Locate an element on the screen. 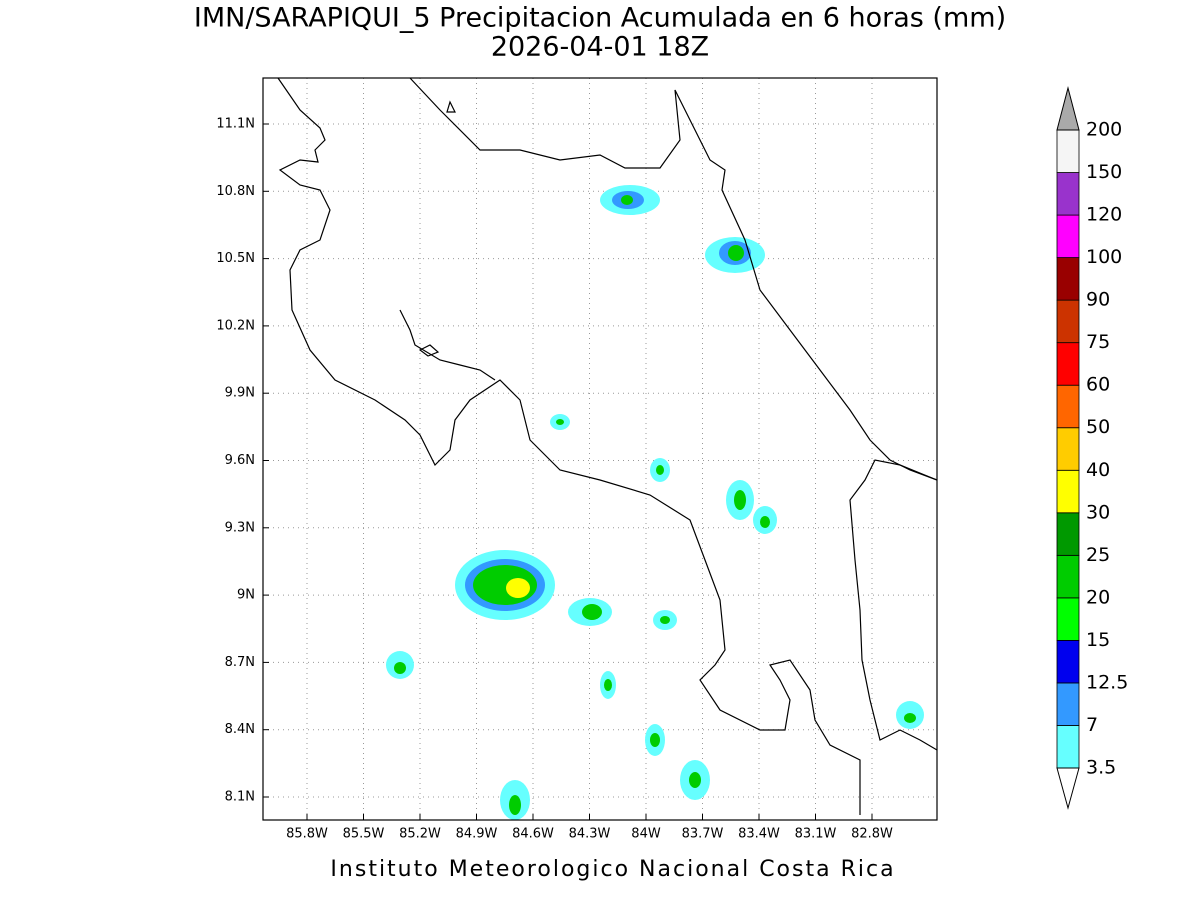 This screenshot has width=1200, height=900. colorbar-label: 15 is located at coordinates (1098, 640).